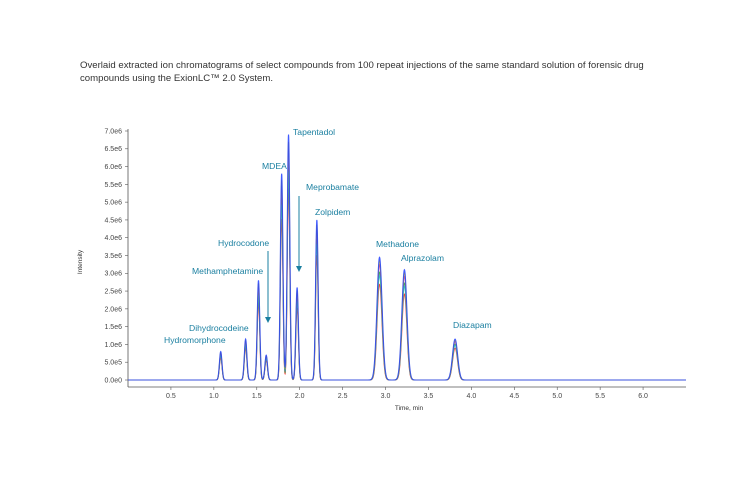  Describe the element at coordinates (80, 261) in the screenshot. I see `y-axis-label: Intensity` at that location.